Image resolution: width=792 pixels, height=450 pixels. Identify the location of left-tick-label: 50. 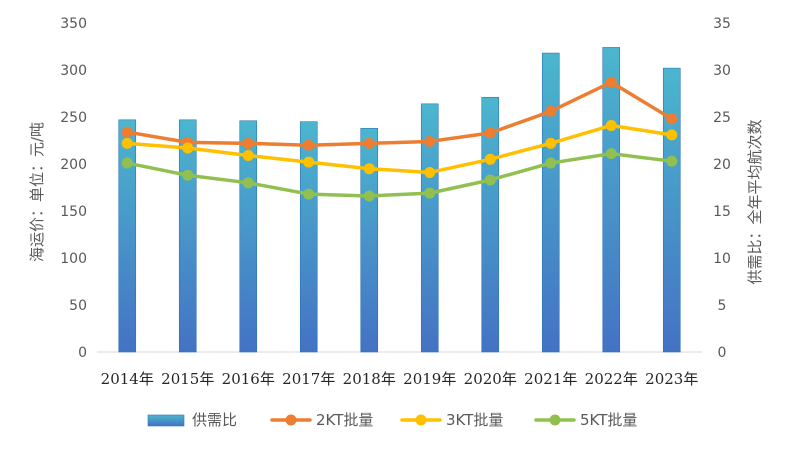
(78, 306).